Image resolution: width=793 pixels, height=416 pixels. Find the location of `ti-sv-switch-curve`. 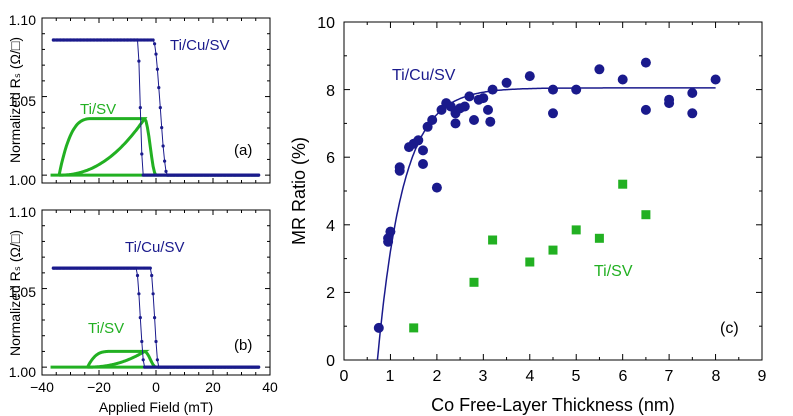

ti-sv-switch-curve is located at coordinates (150, 146).